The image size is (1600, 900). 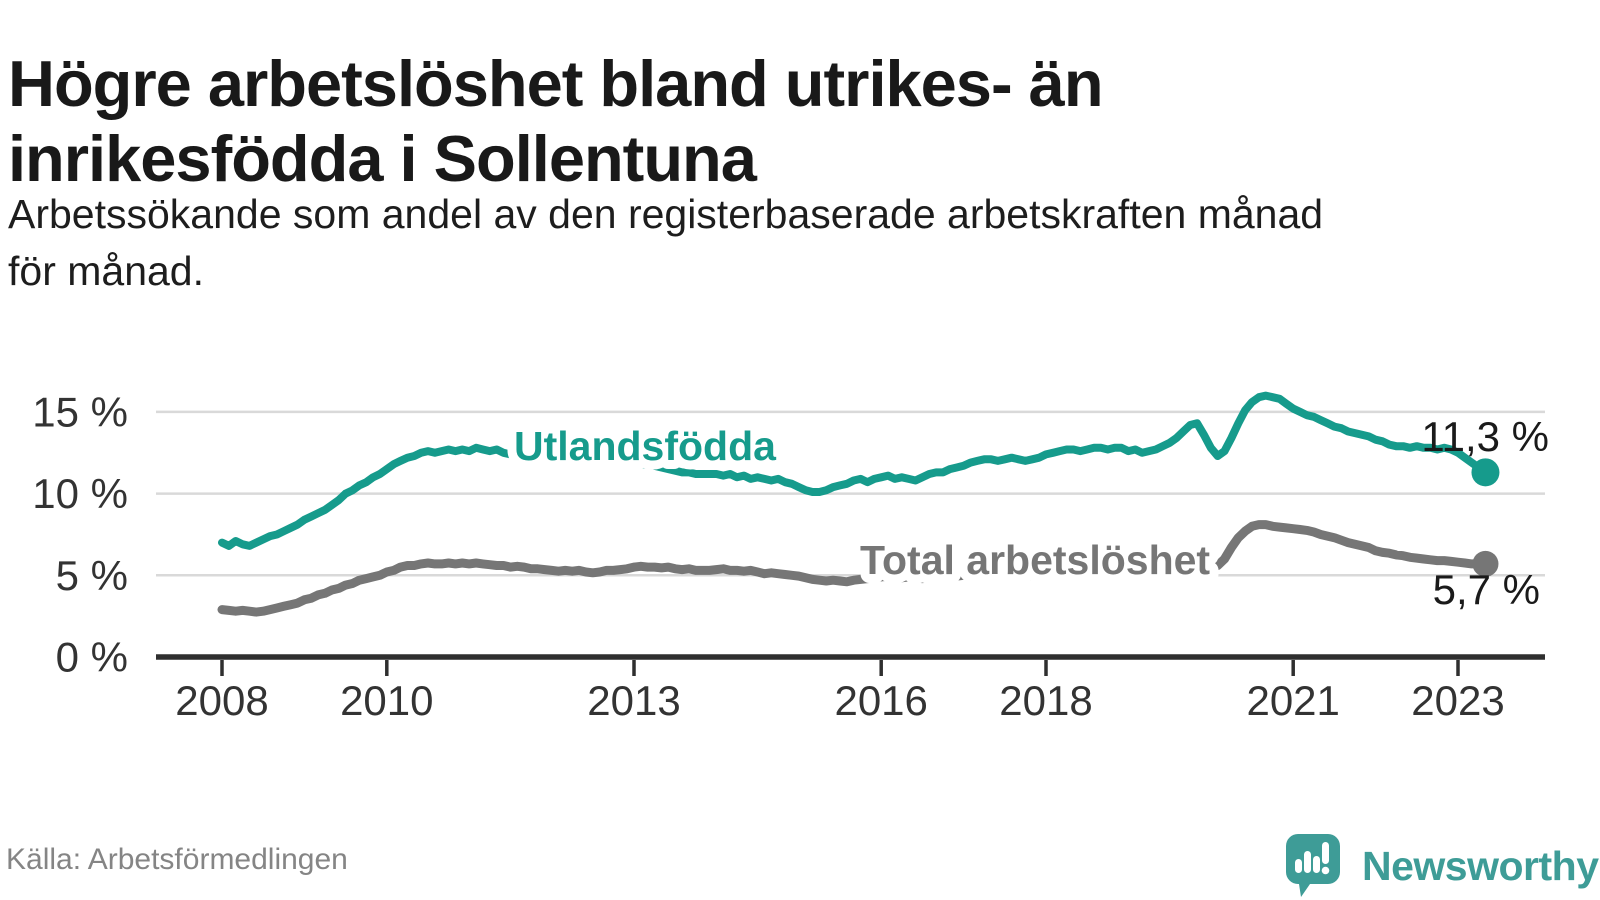 What do you see at coordinates (382, 158) in the screenshot?
I see `title-line-2: inrikesfödda i Sollentuna` at bounding box center [382, 158].